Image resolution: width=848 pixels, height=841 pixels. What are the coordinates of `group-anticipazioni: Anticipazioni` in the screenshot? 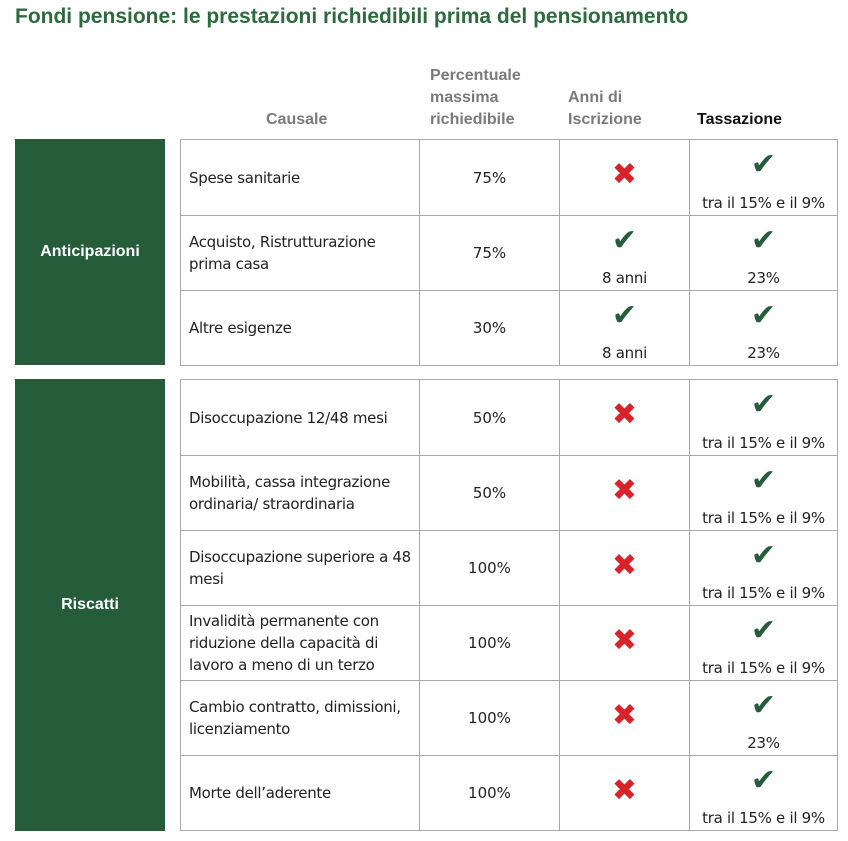 It's located at (90, 252).